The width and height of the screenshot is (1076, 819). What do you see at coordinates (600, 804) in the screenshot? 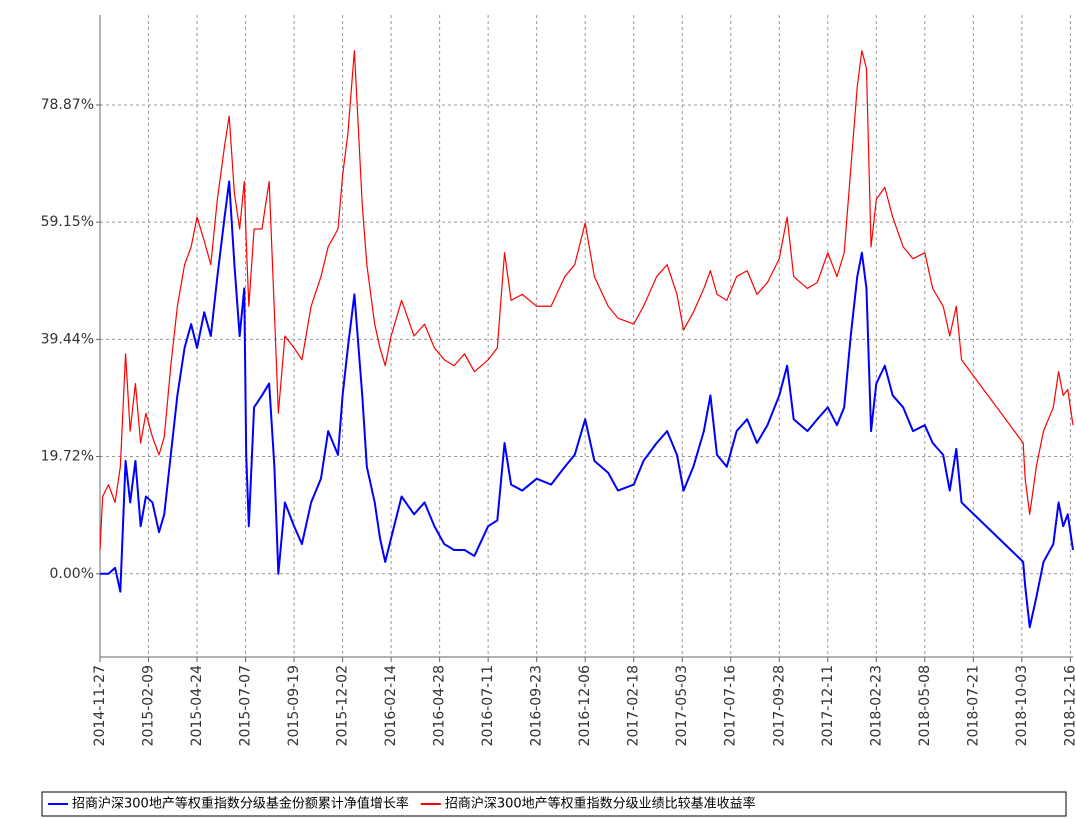
I see `legend-label: 招商沪深300地产等权重指数分级业绩比较基准收益率` at bounding box center [600, 804].